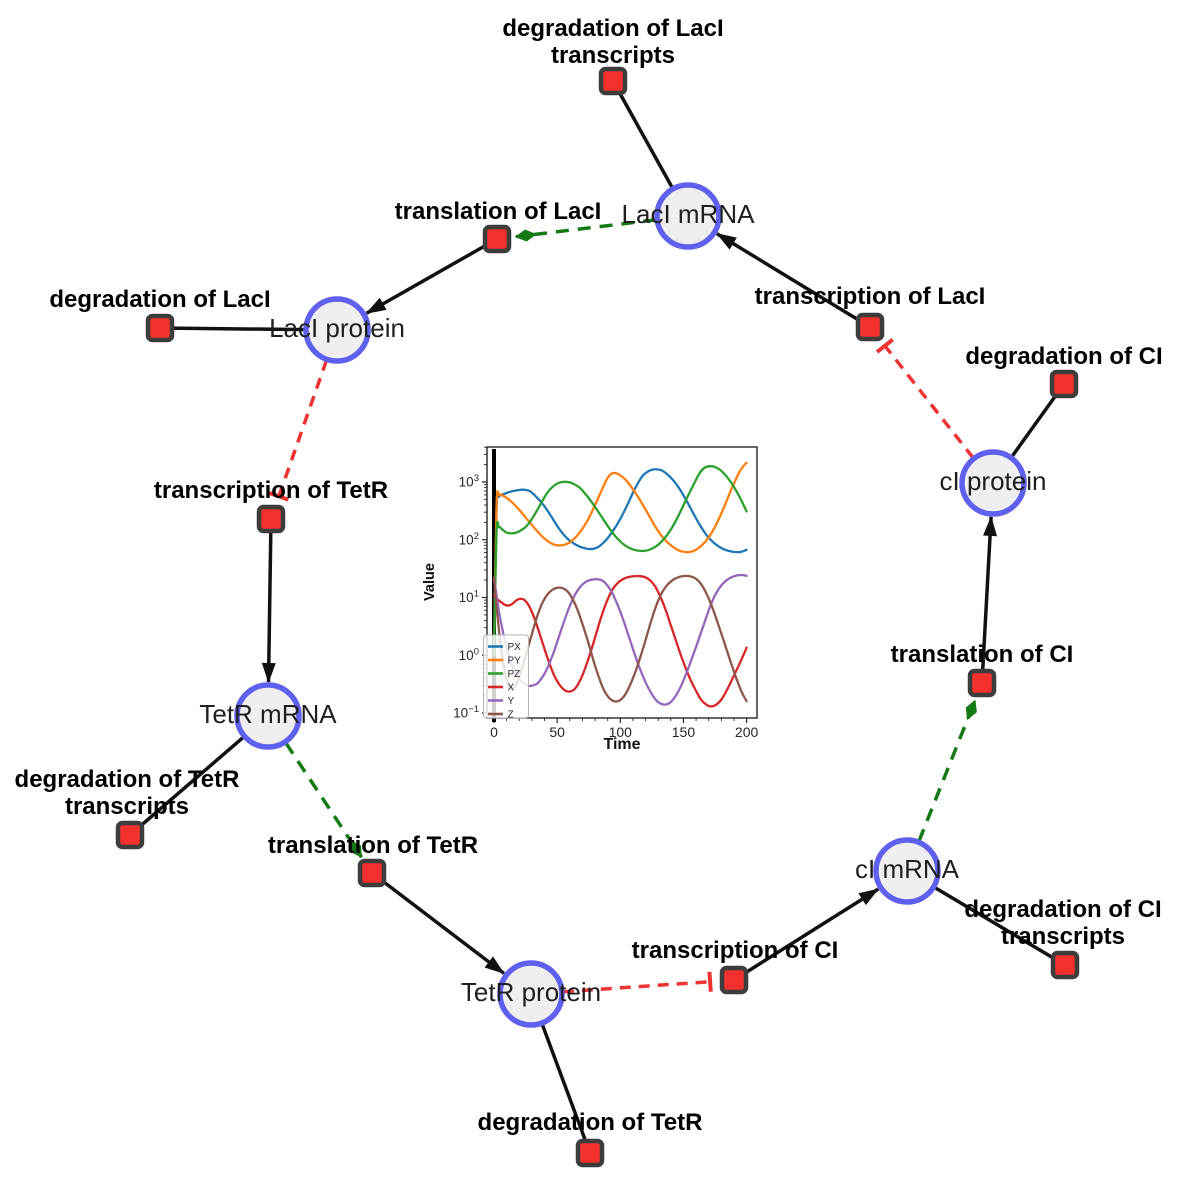  I want to click on edge-inhibition-laci-protein-to-transcription-tetr, so click(298, 430).